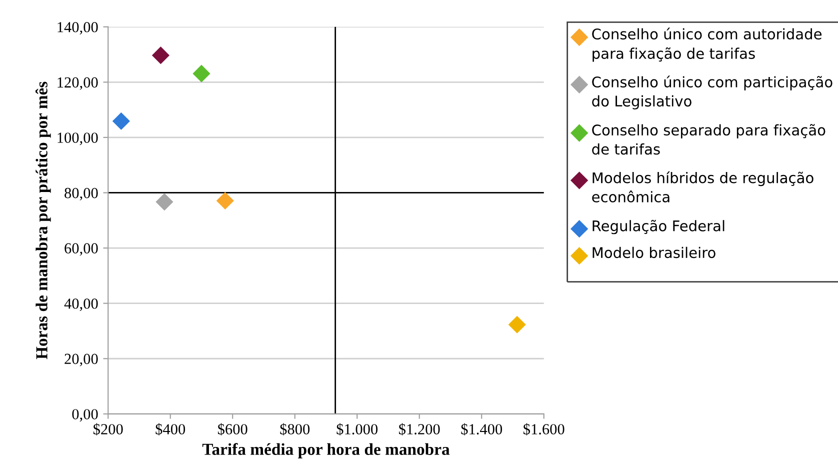  I want to click on y-tick-label: 140,00, so click(78, 28).